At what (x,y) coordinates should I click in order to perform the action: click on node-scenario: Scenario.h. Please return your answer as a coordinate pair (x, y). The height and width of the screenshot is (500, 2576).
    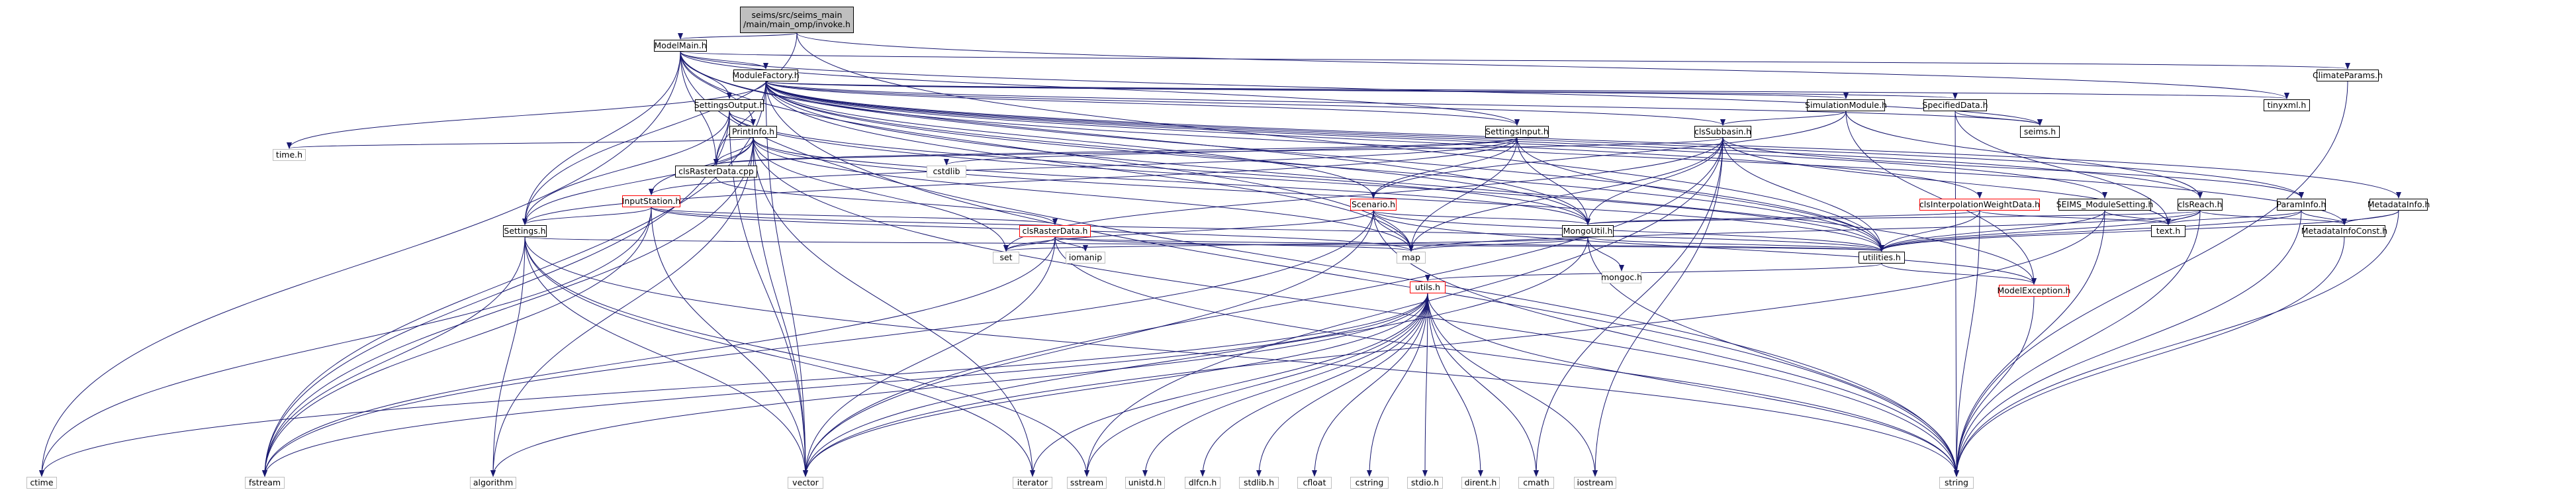
    Looking at the image, I should click on (1373, 205).